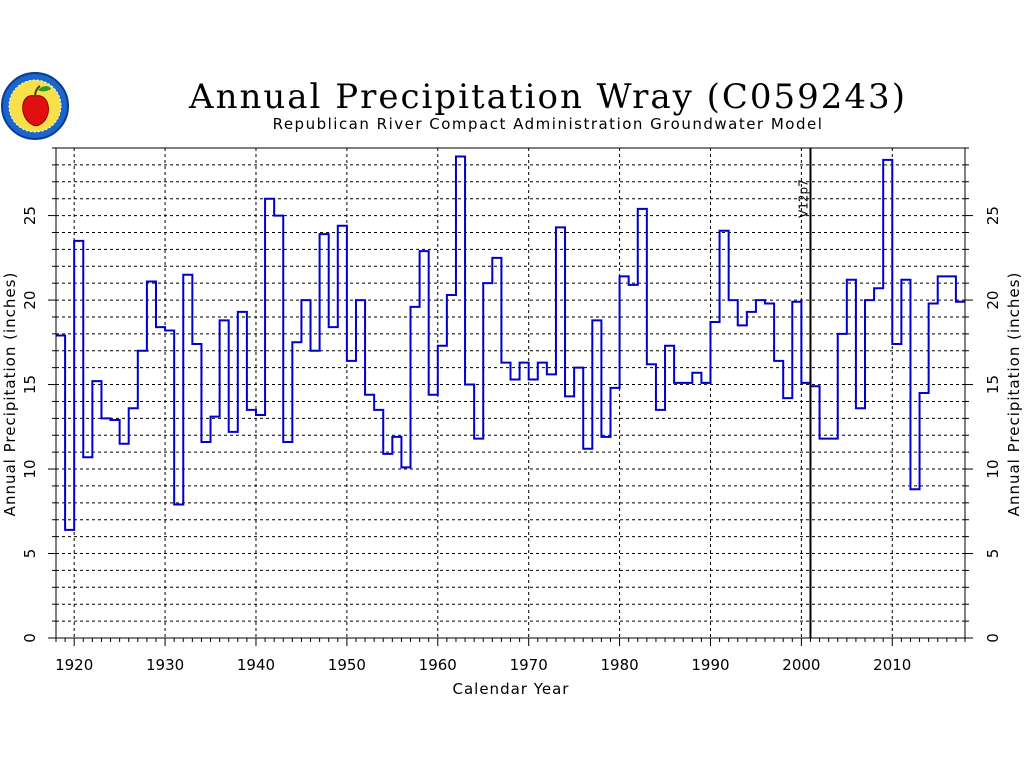 The height and width of the screenshot is (768, 1024). I want to click on y-tick-label-left: 15, so click(30, 384).